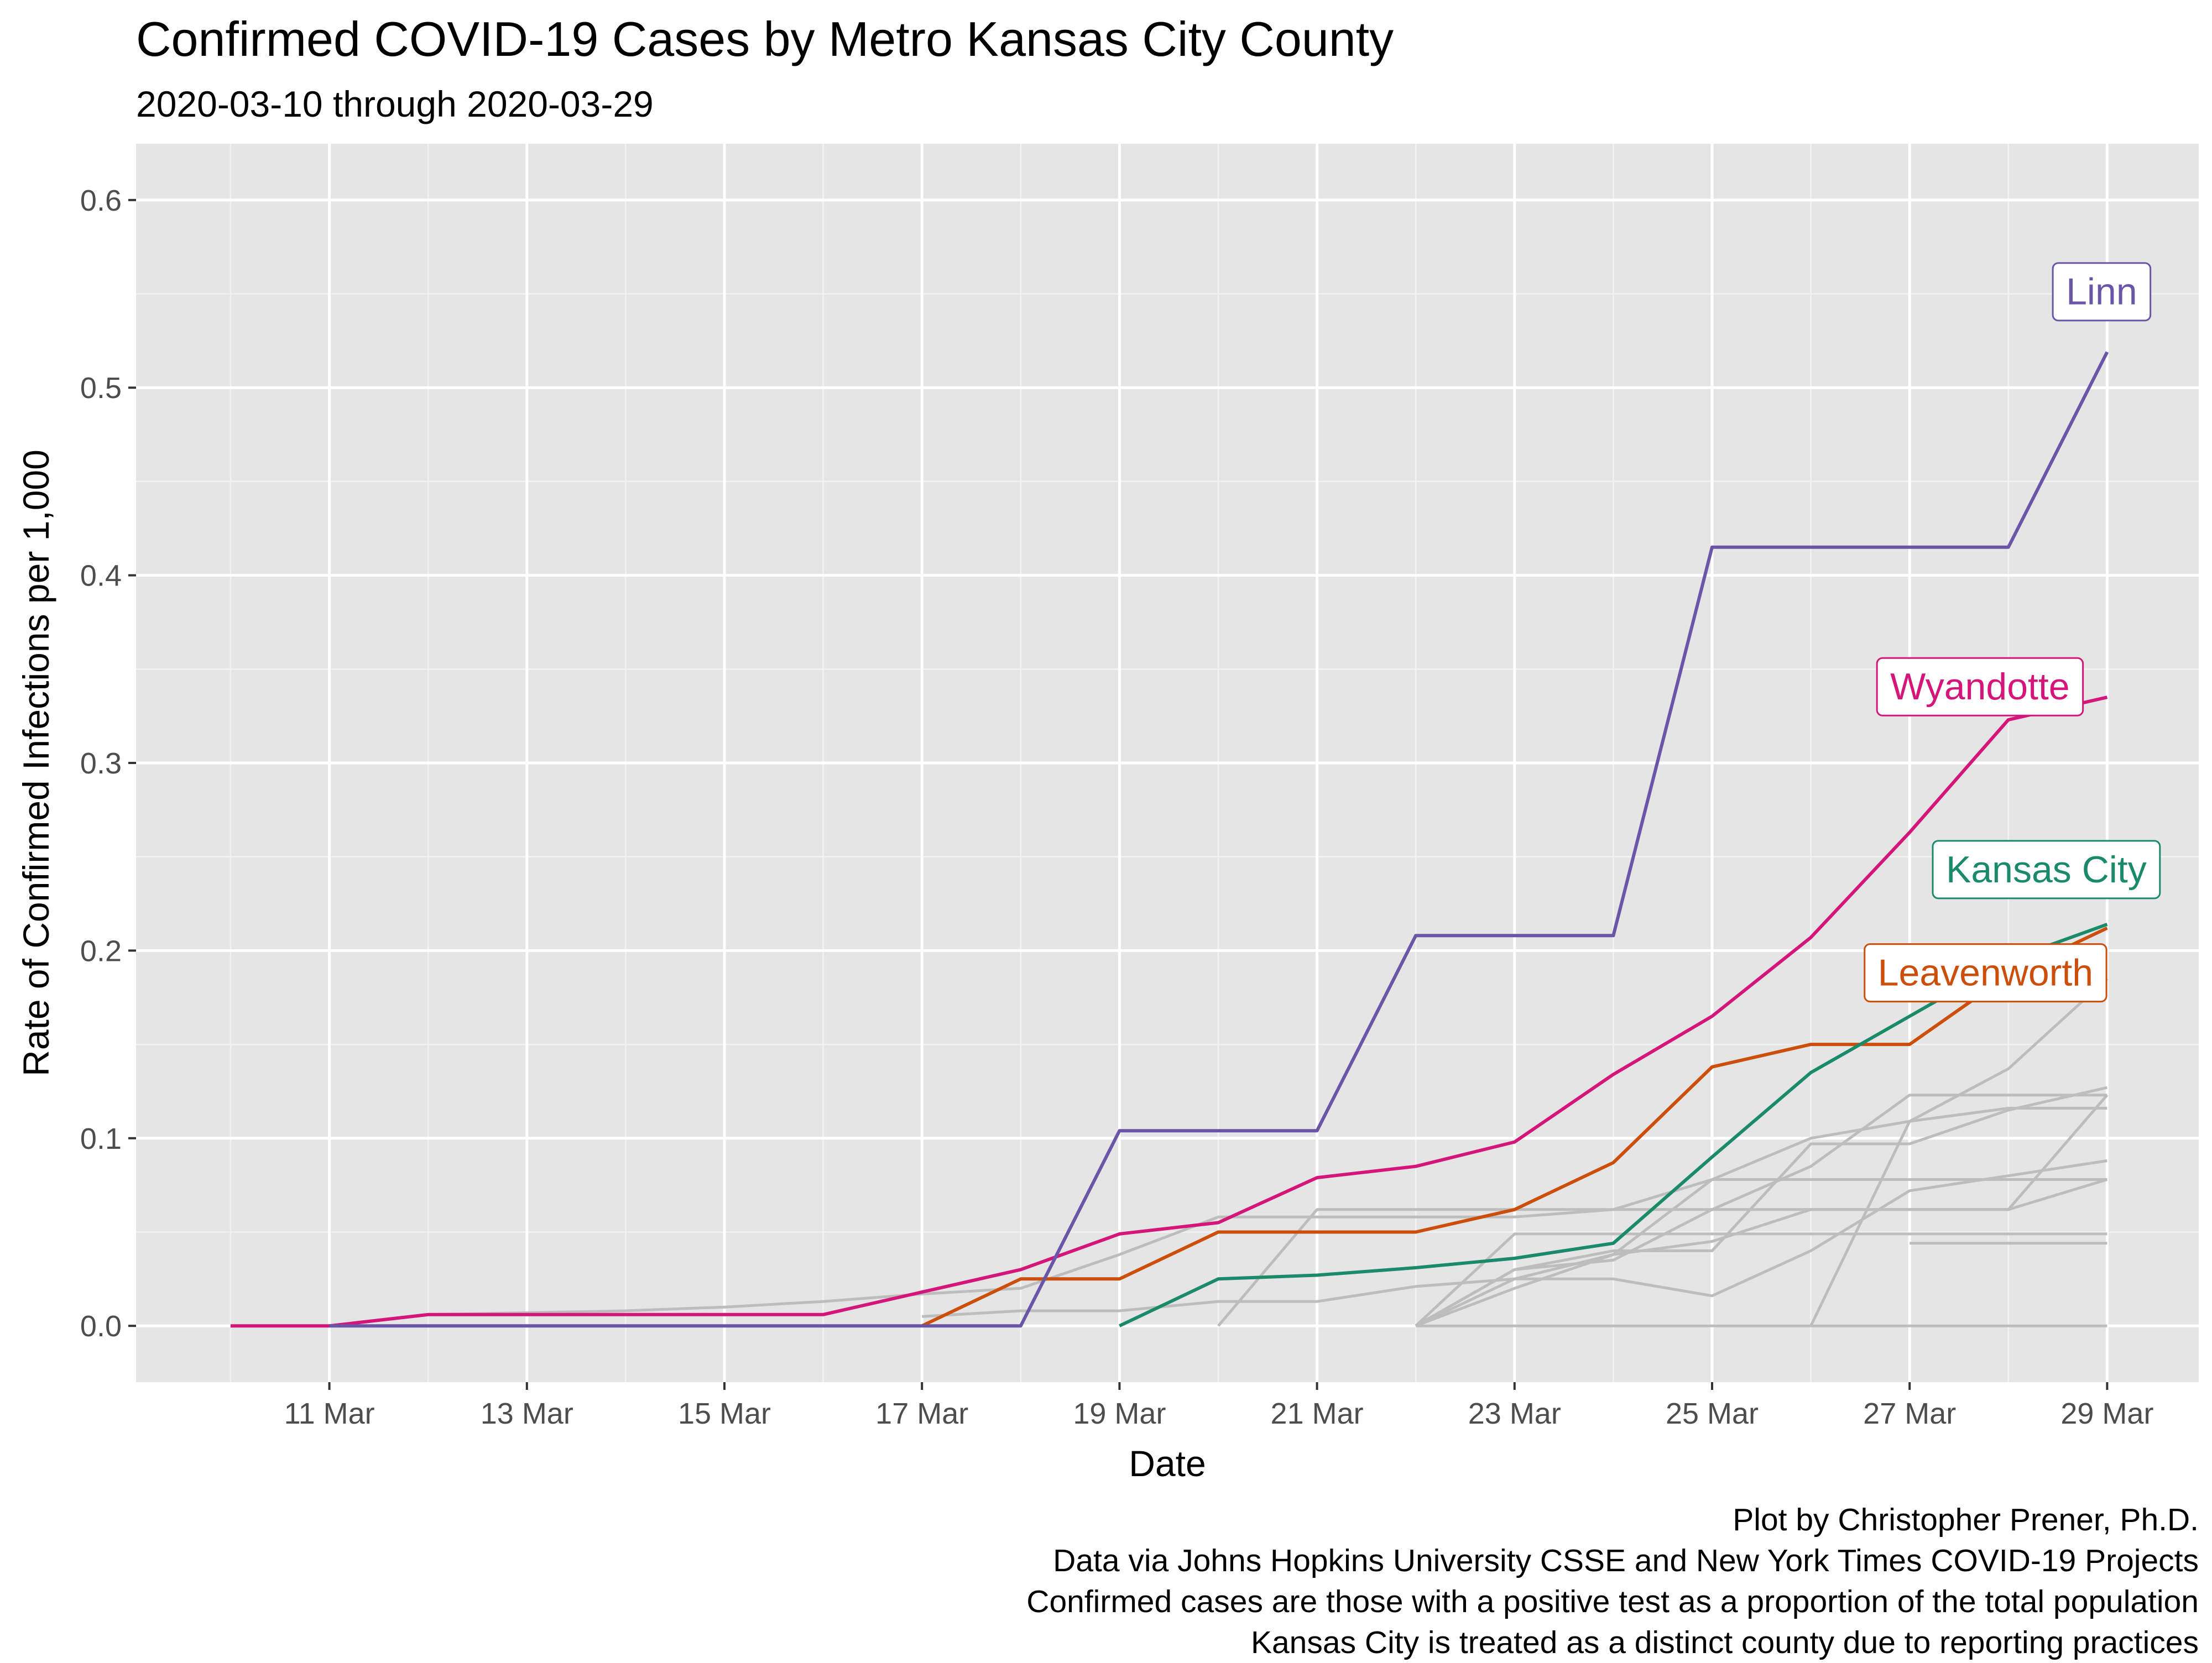  Describe the element at coordinates (1713, 1413) in the screenshot. I see `x-tick-label: 25 Mar` at that location.